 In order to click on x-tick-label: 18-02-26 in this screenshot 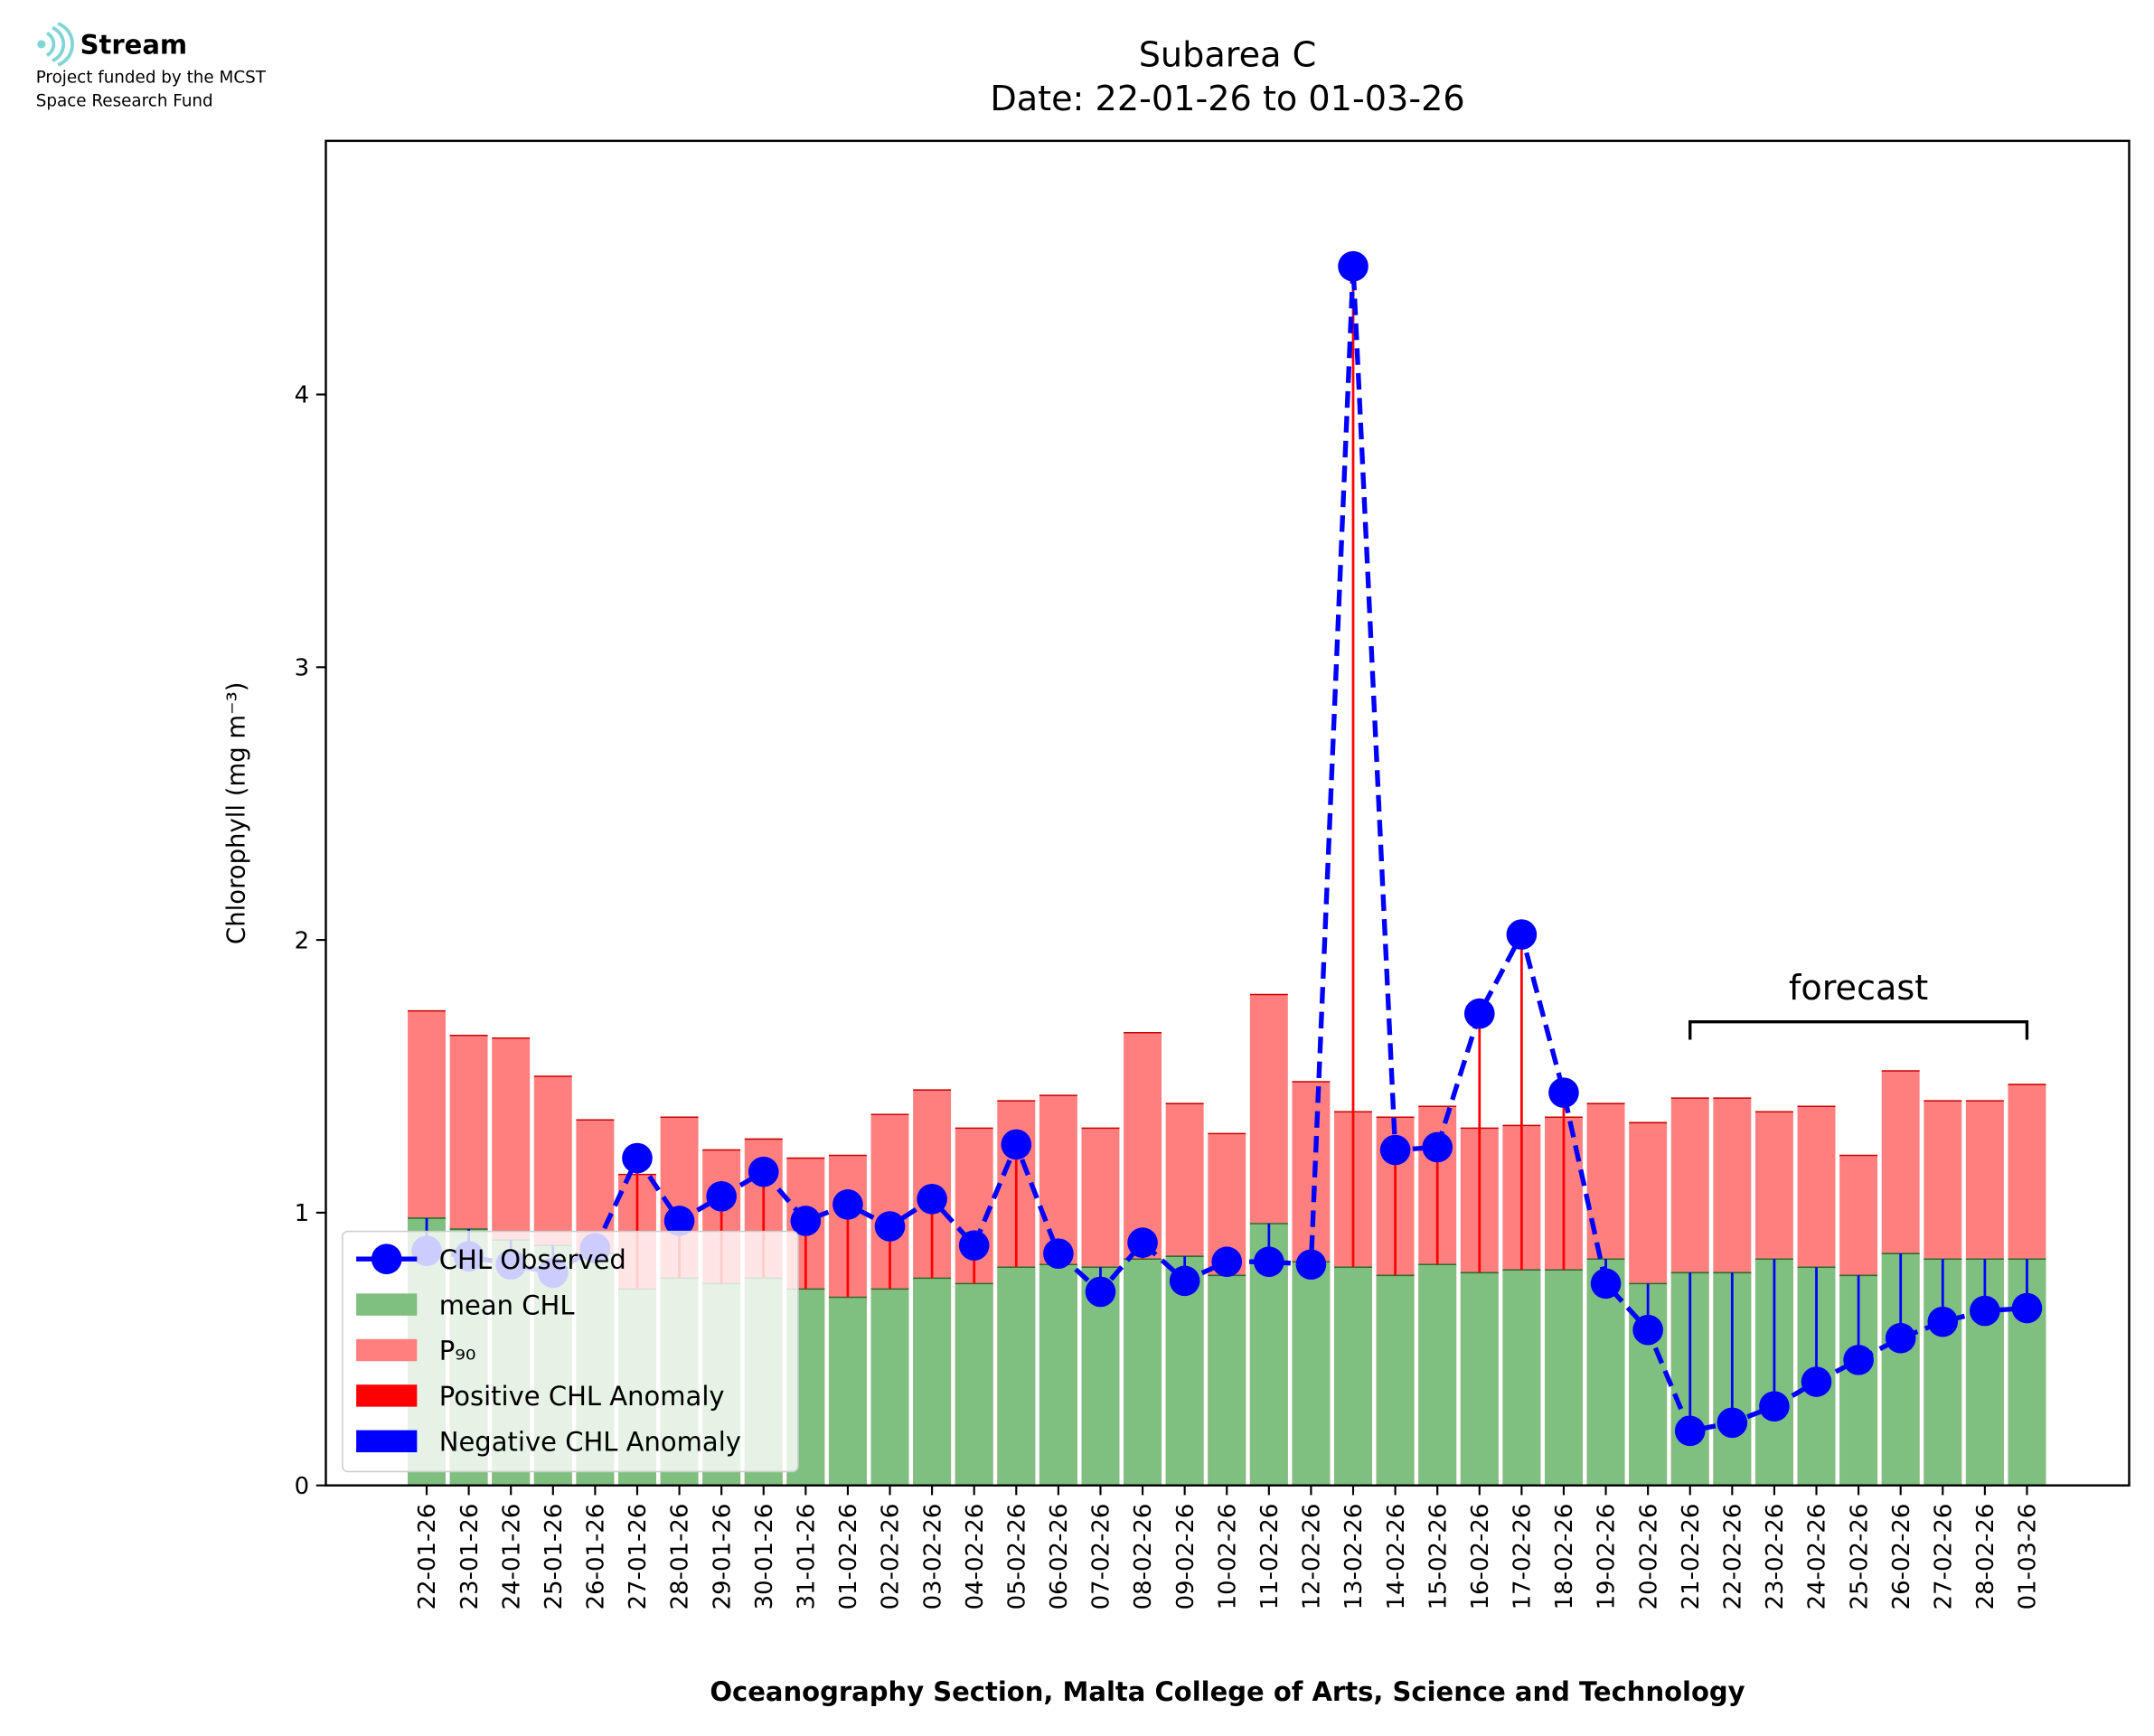, I will do `click(1564, 1557)`.